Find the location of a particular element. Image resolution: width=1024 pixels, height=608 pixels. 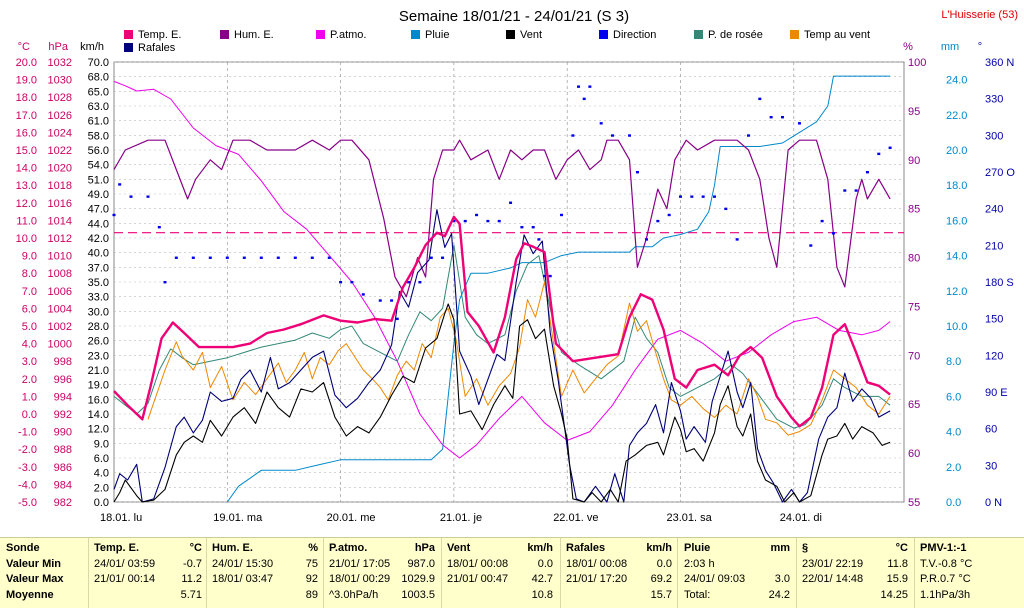

tick-label-press: 1014 is located at coordinates (60, 221).